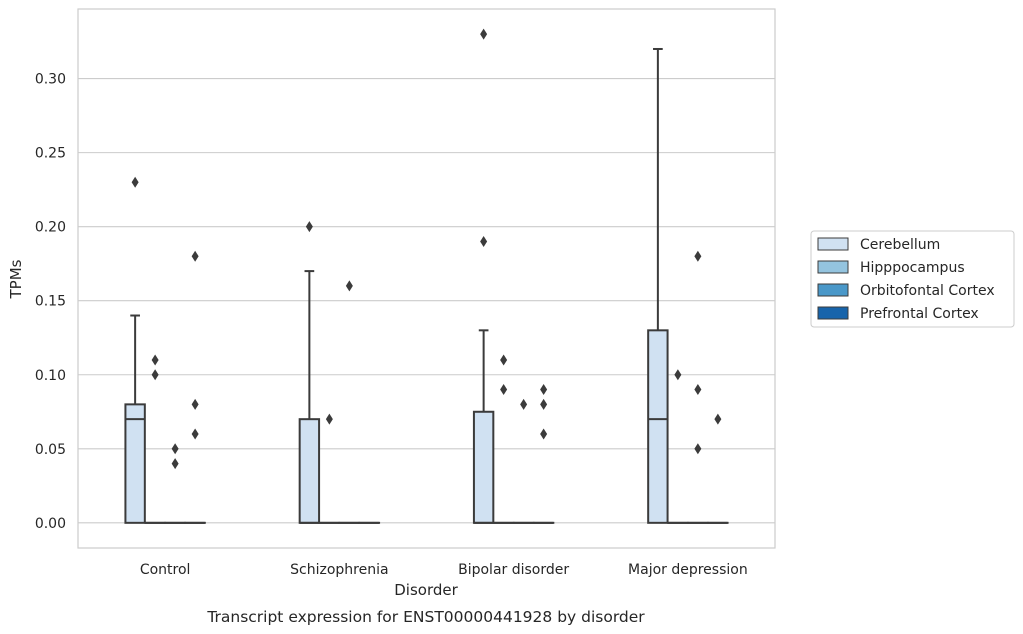 This screenshot has width=1023, height=634. I want to click on x-tick-label: Bipolar disorder, so click(513, 570).